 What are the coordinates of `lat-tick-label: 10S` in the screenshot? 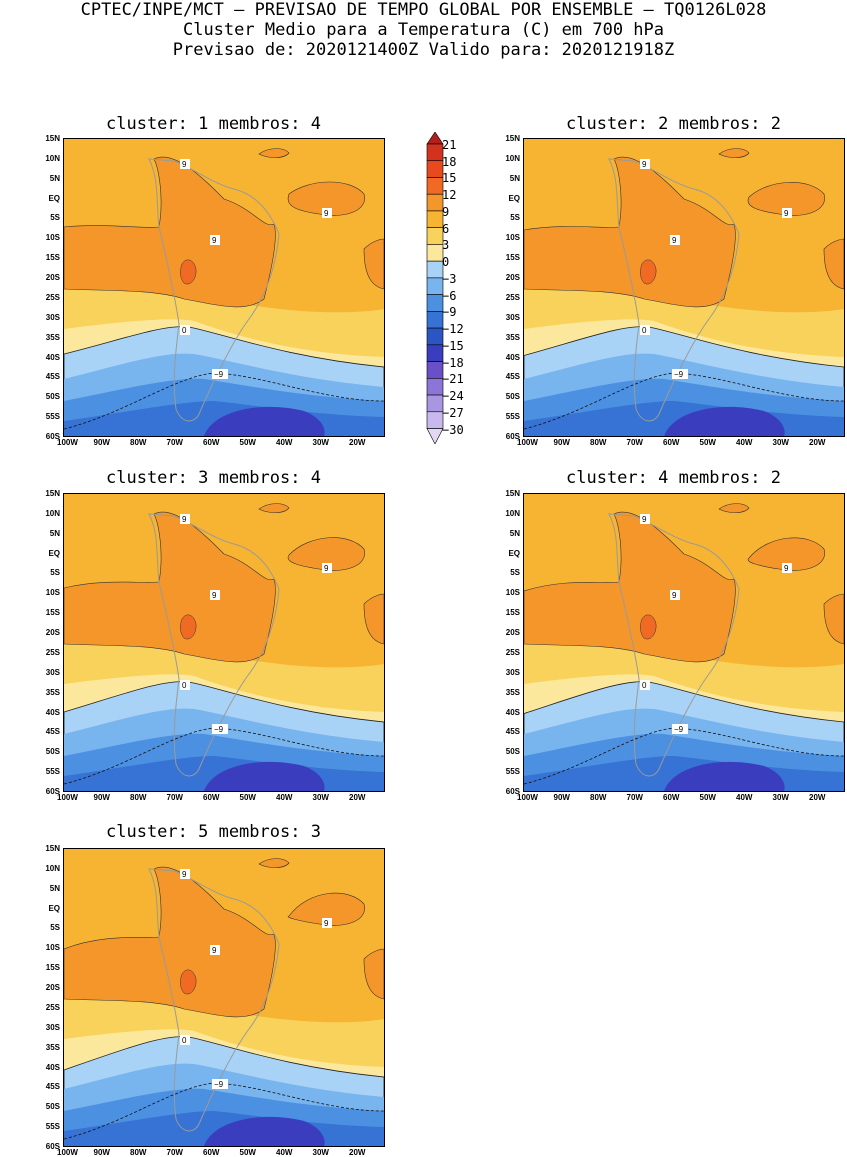 It's located at (512, 238).